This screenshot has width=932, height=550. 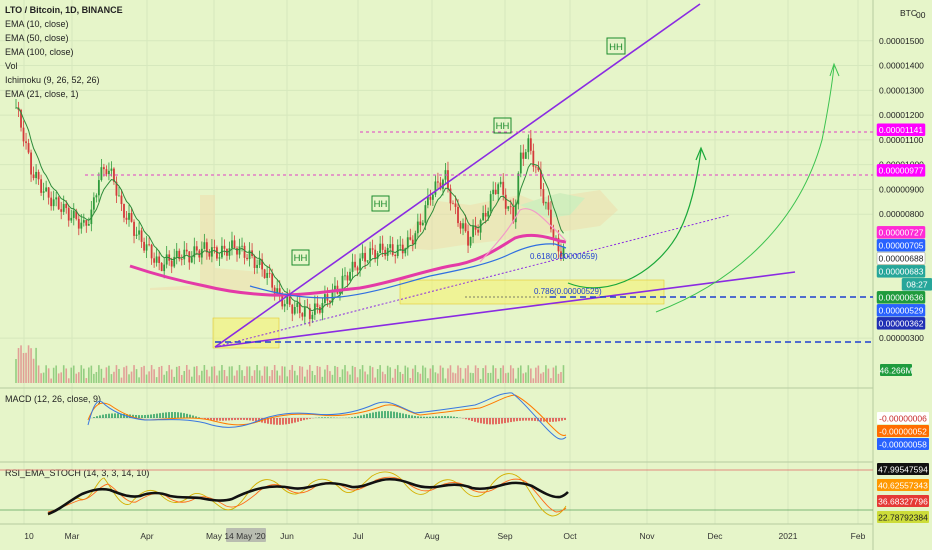 What do you see at coordinates (308, 496) in the screenshot?
I see `rsi-line` at bounding box center [308, 496].